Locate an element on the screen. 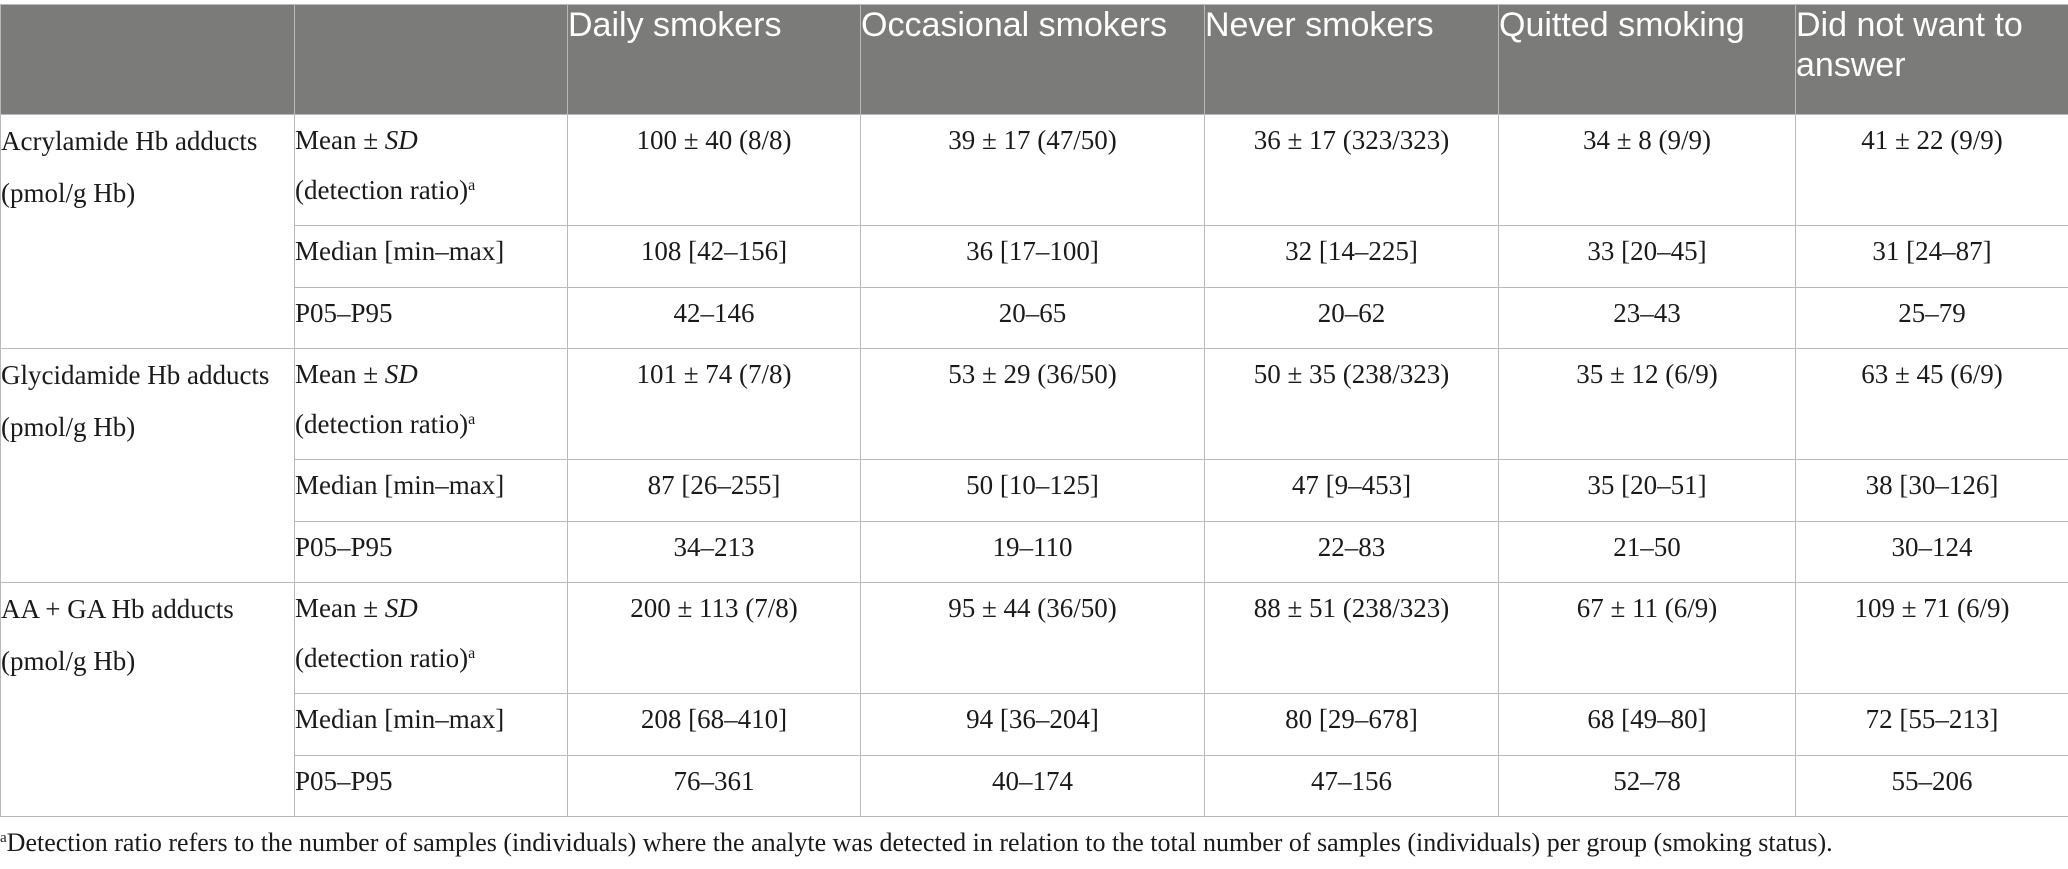 Image resolution: width=2068 pixels, height=869 pixels. table-cell: 32 [14–225] is located at coordinates (1351, 256).